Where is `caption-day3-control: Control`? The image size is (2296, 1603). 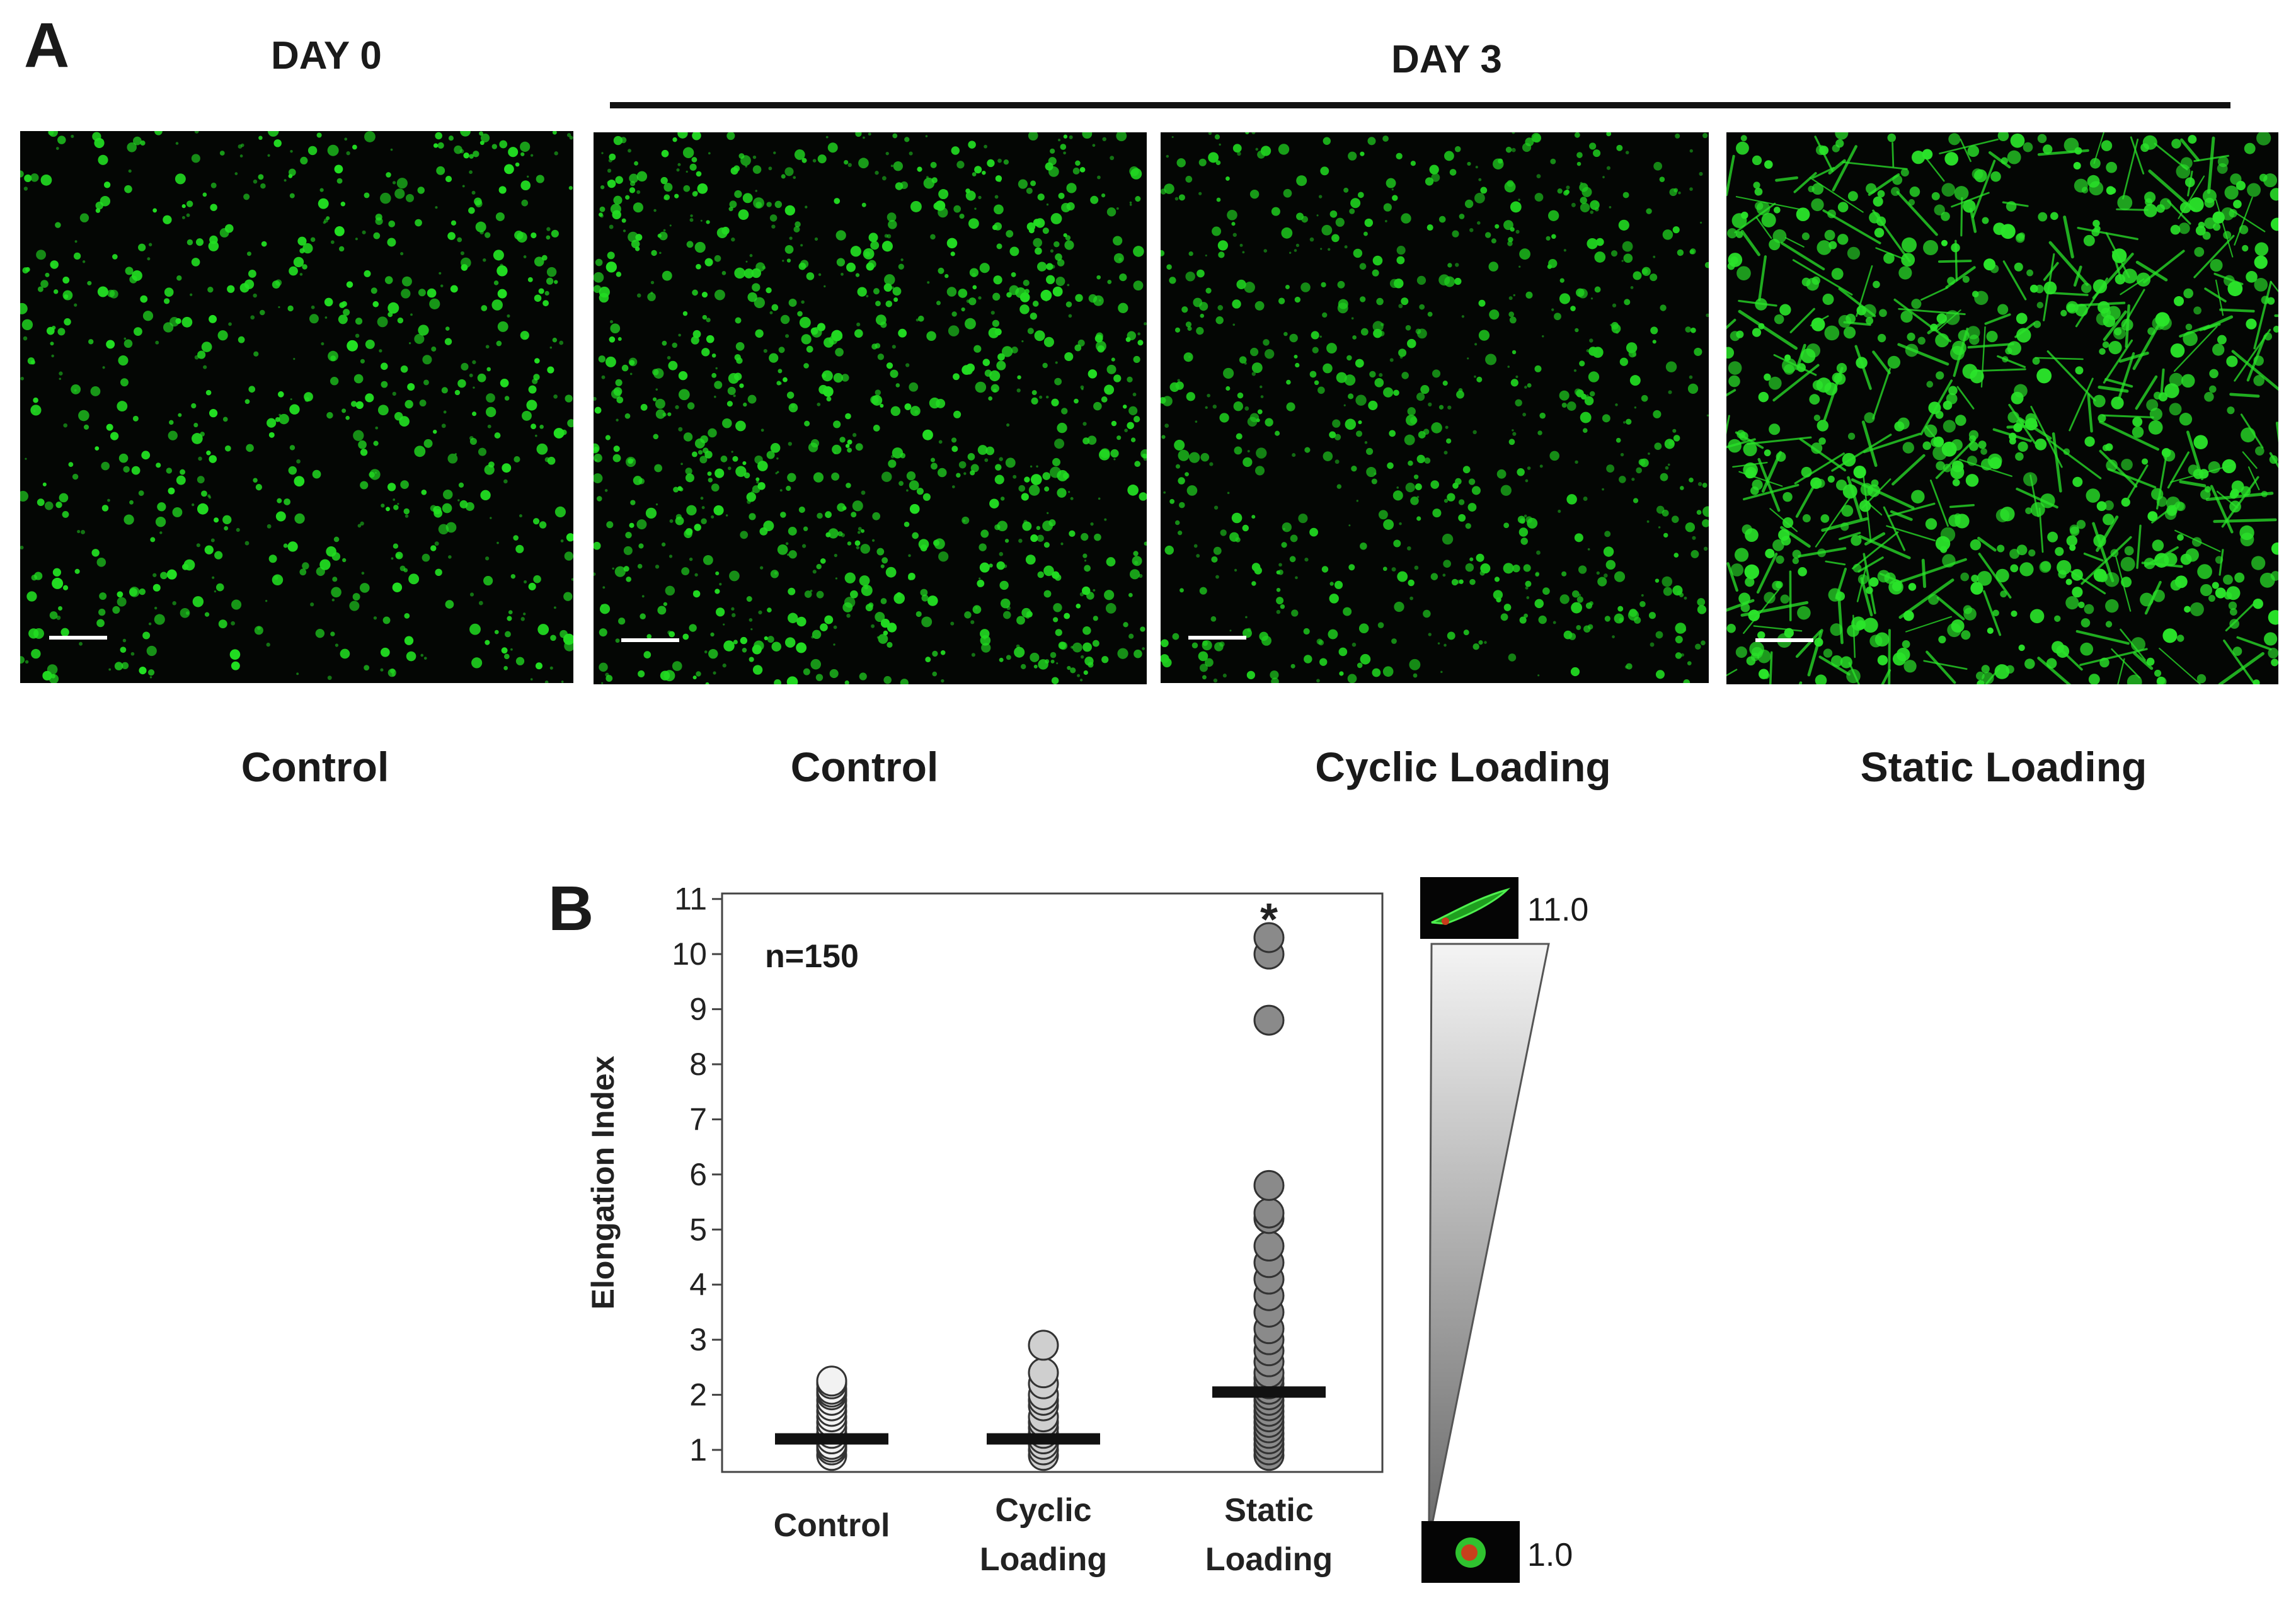
caption-day3-control: Control is located at coordinates (864, 767).